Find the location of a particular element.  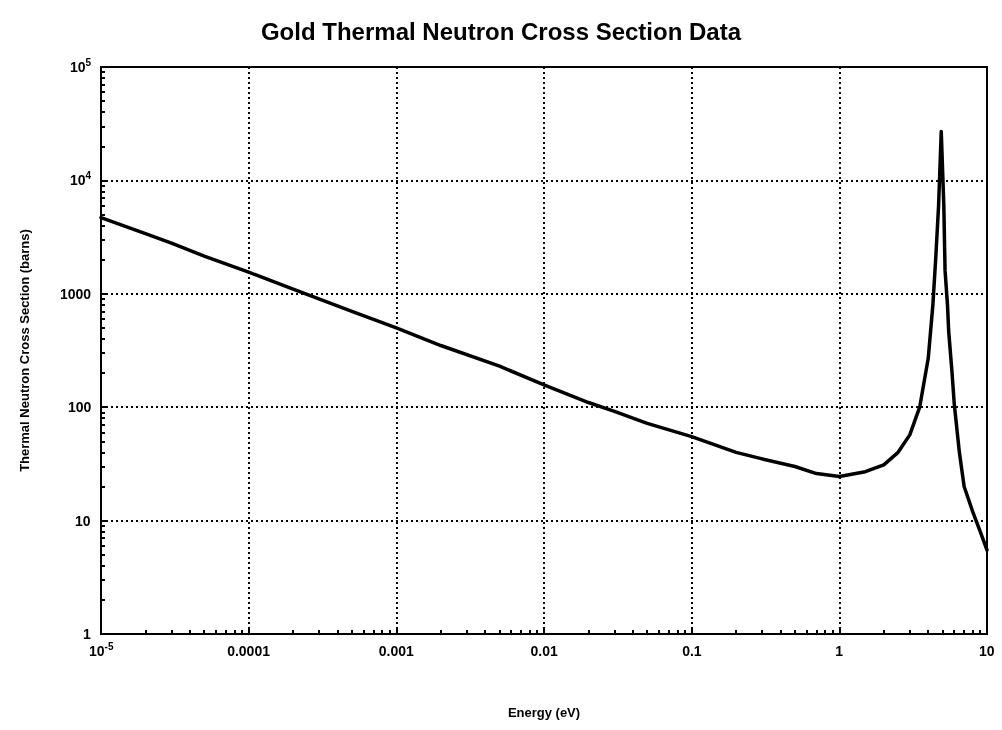

y-tick-label: 10 is located at coordinates (83, 520).